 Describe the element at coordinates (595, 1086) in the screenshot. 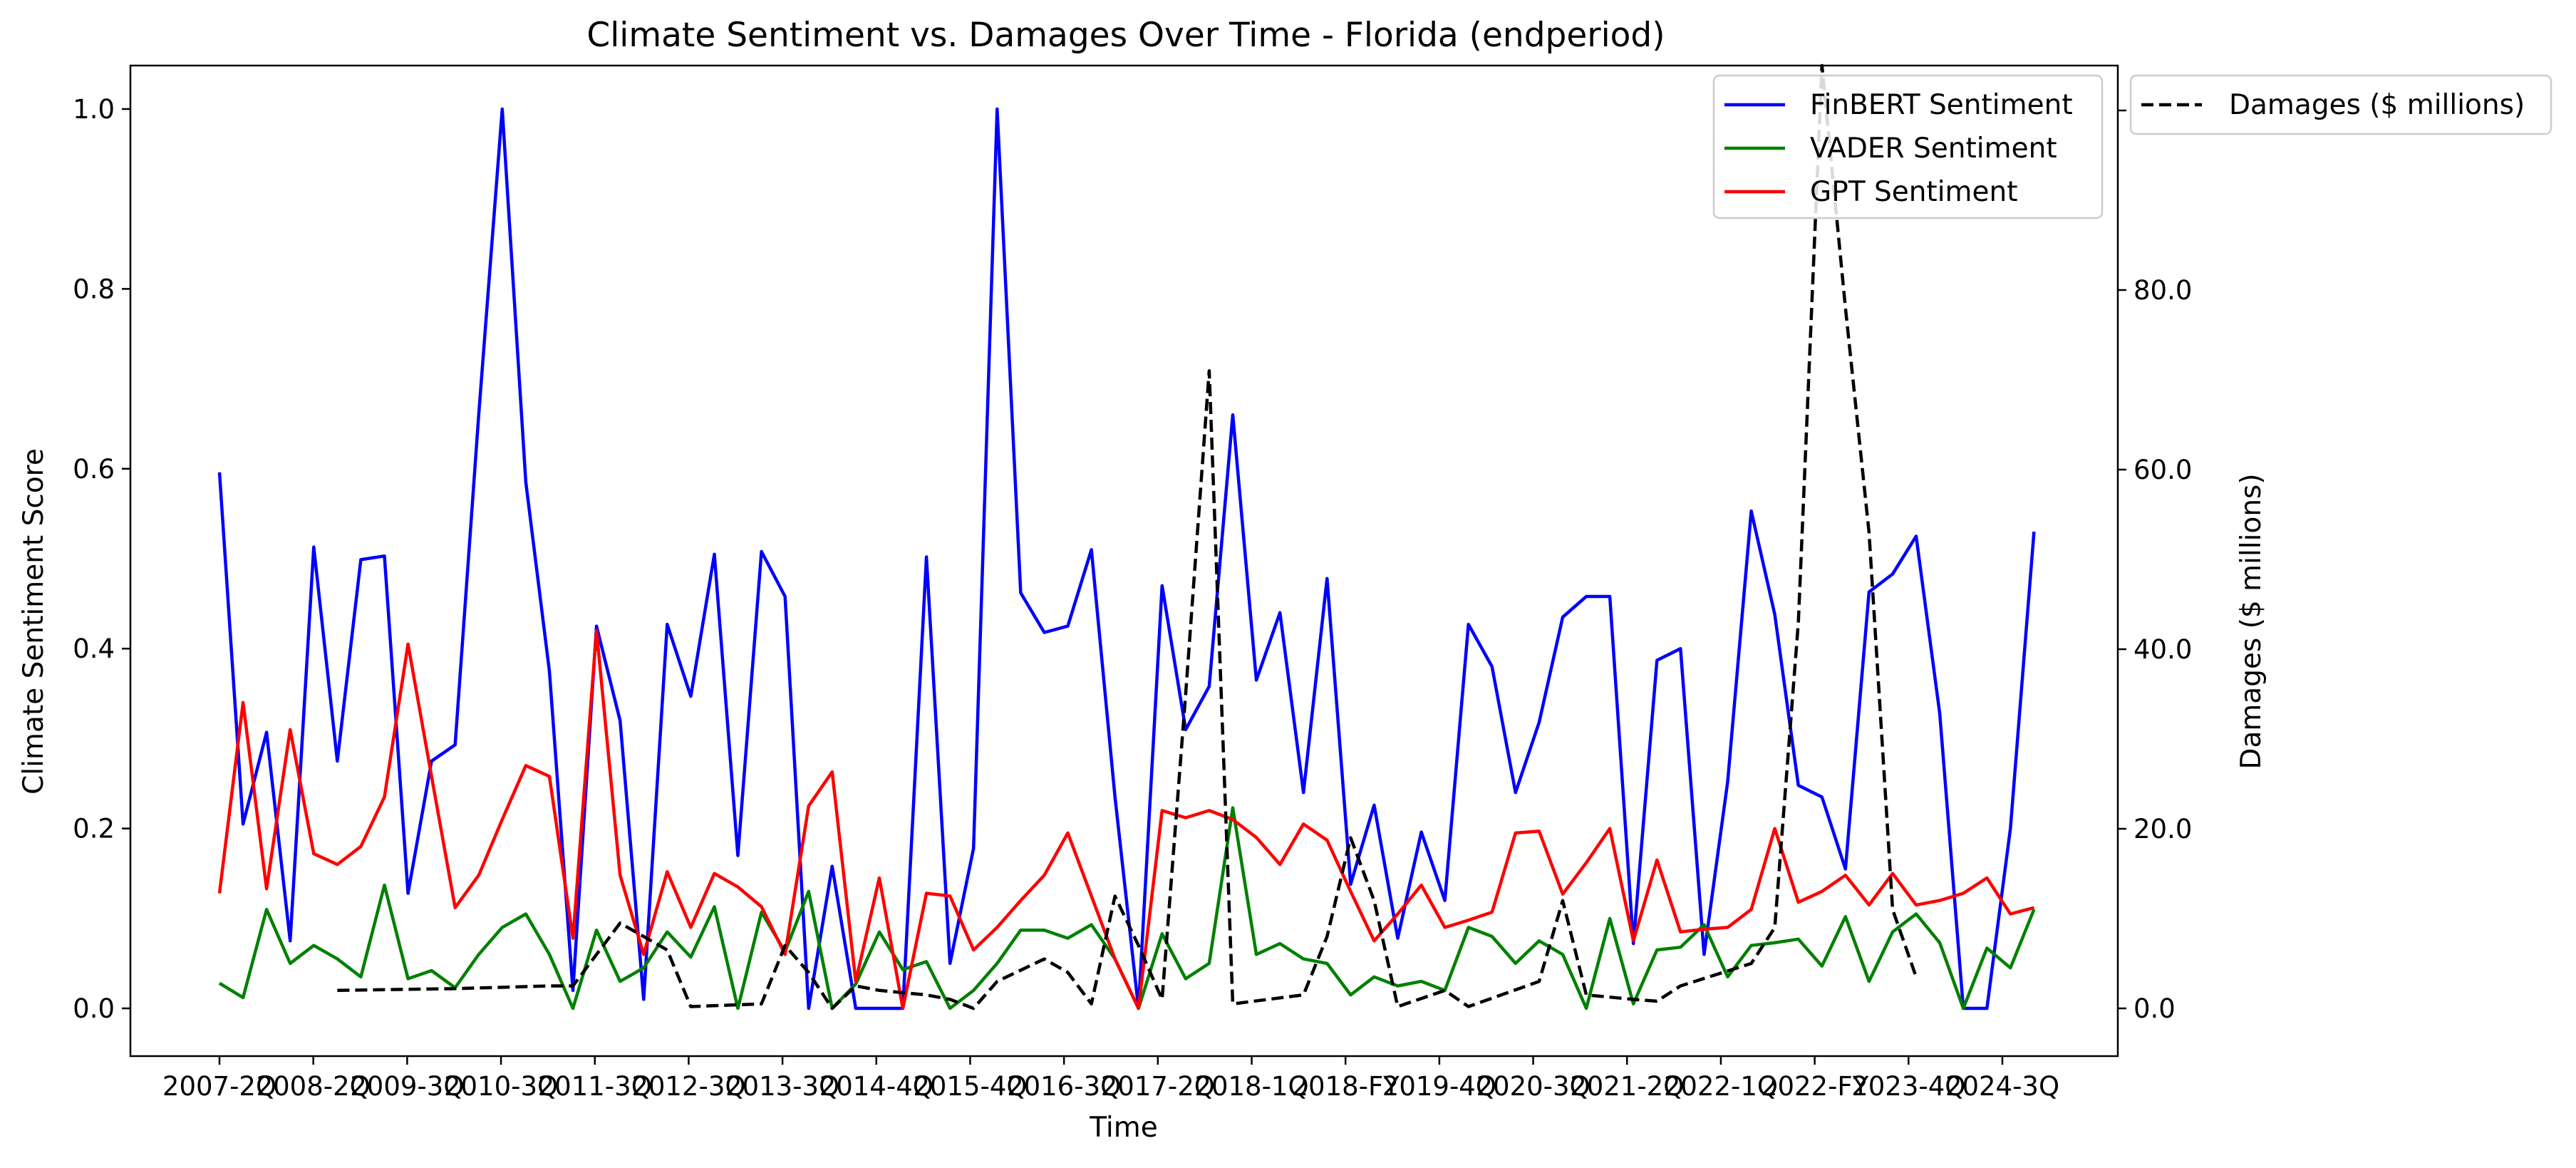

I see `x-tick-label: 2011-3Q` at that location.